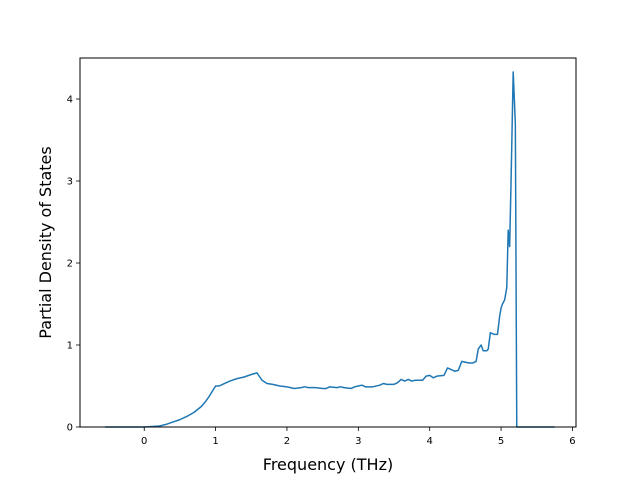 The width and height of the screenshot is (640, 480). Describe the element at coordinates (70, 428) in the screenshot. I see `y-tick-label: 0` at that location.